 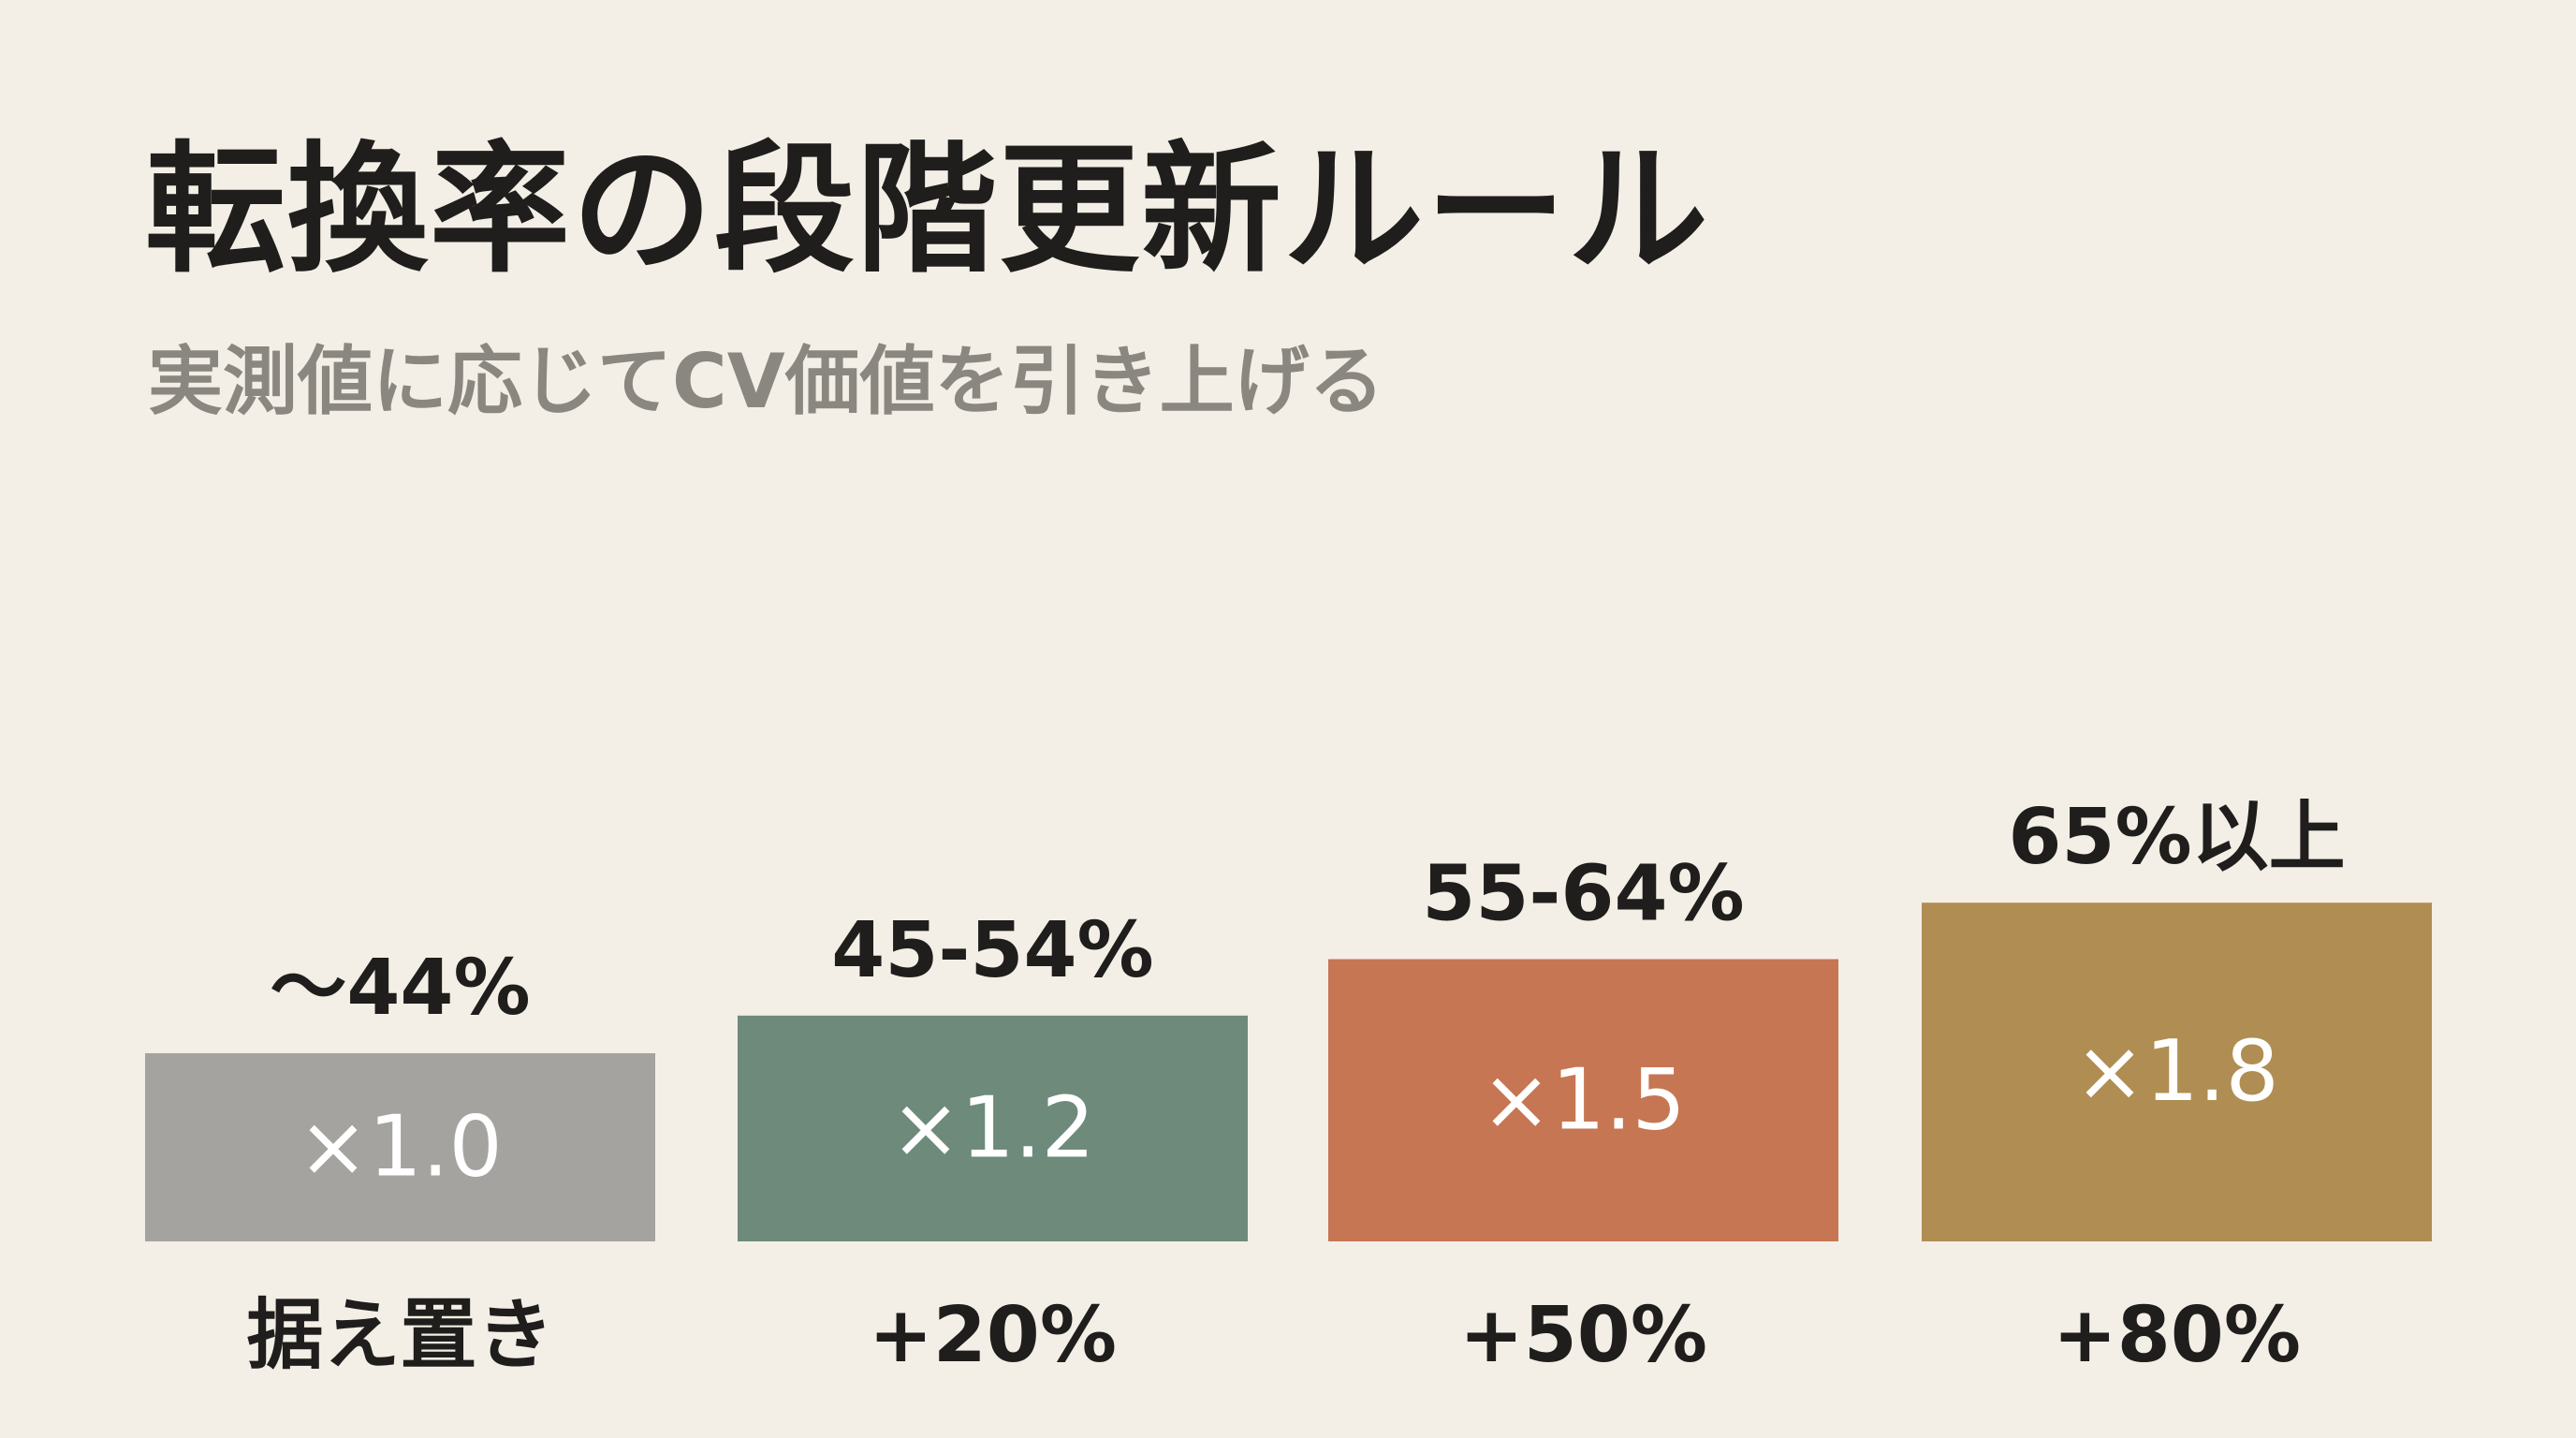 I want to click on range-label-1: 〜44%, so click(x=400, y=988).